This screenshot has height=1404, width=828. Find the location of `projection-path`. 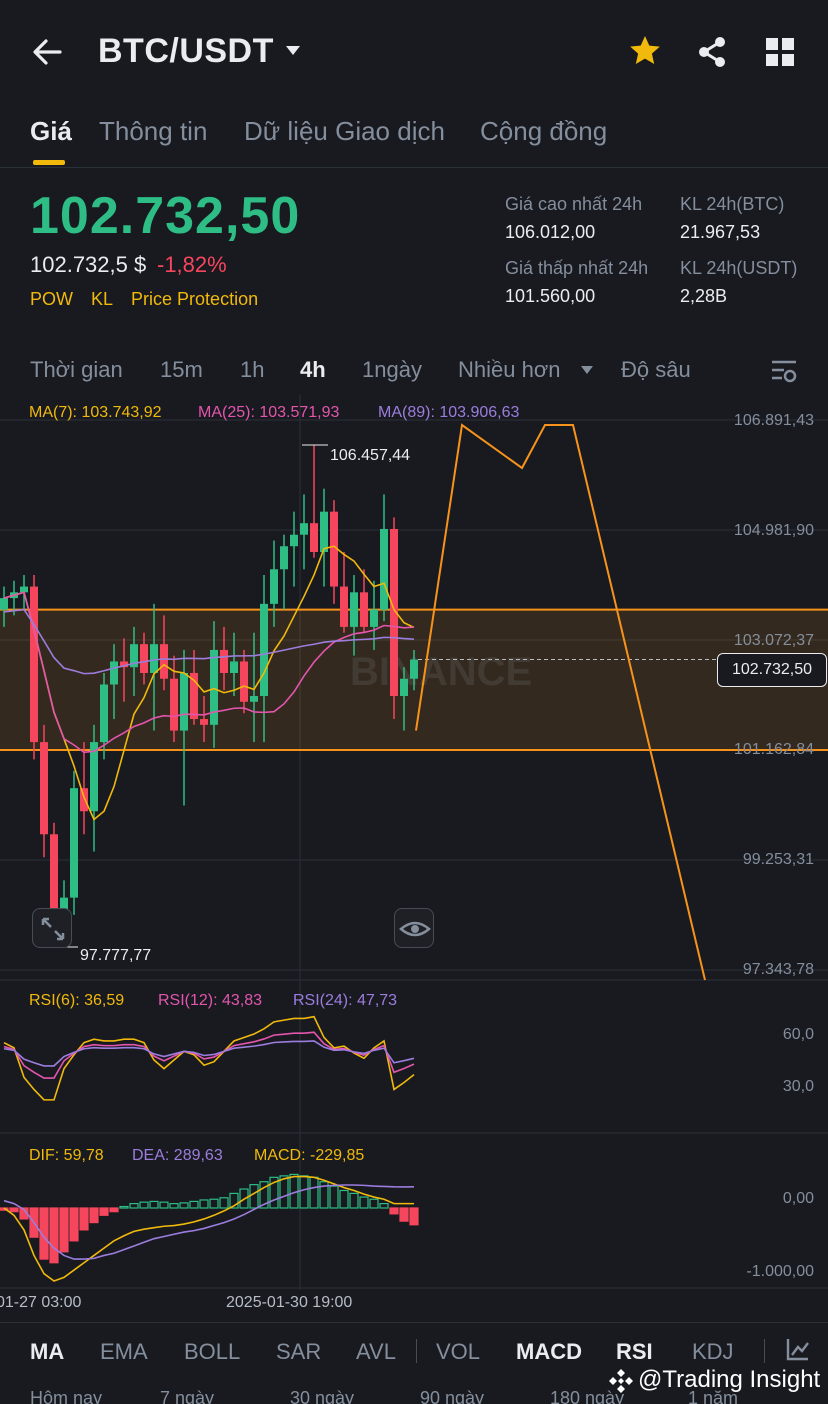

projection-path is located at coordinates (560, 702).